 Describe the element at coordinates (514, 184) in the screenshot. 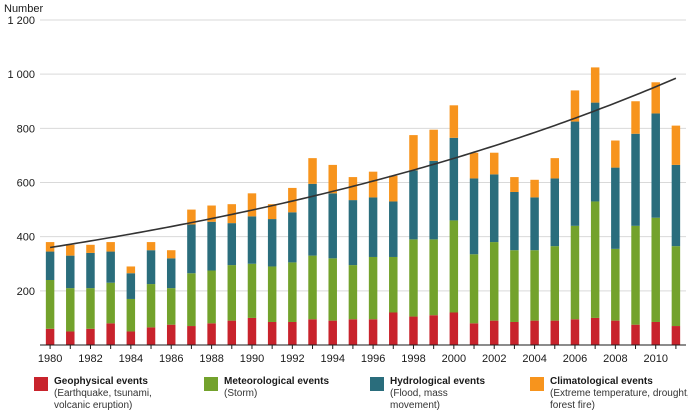

I see `bar-climatological-2003` at that location.